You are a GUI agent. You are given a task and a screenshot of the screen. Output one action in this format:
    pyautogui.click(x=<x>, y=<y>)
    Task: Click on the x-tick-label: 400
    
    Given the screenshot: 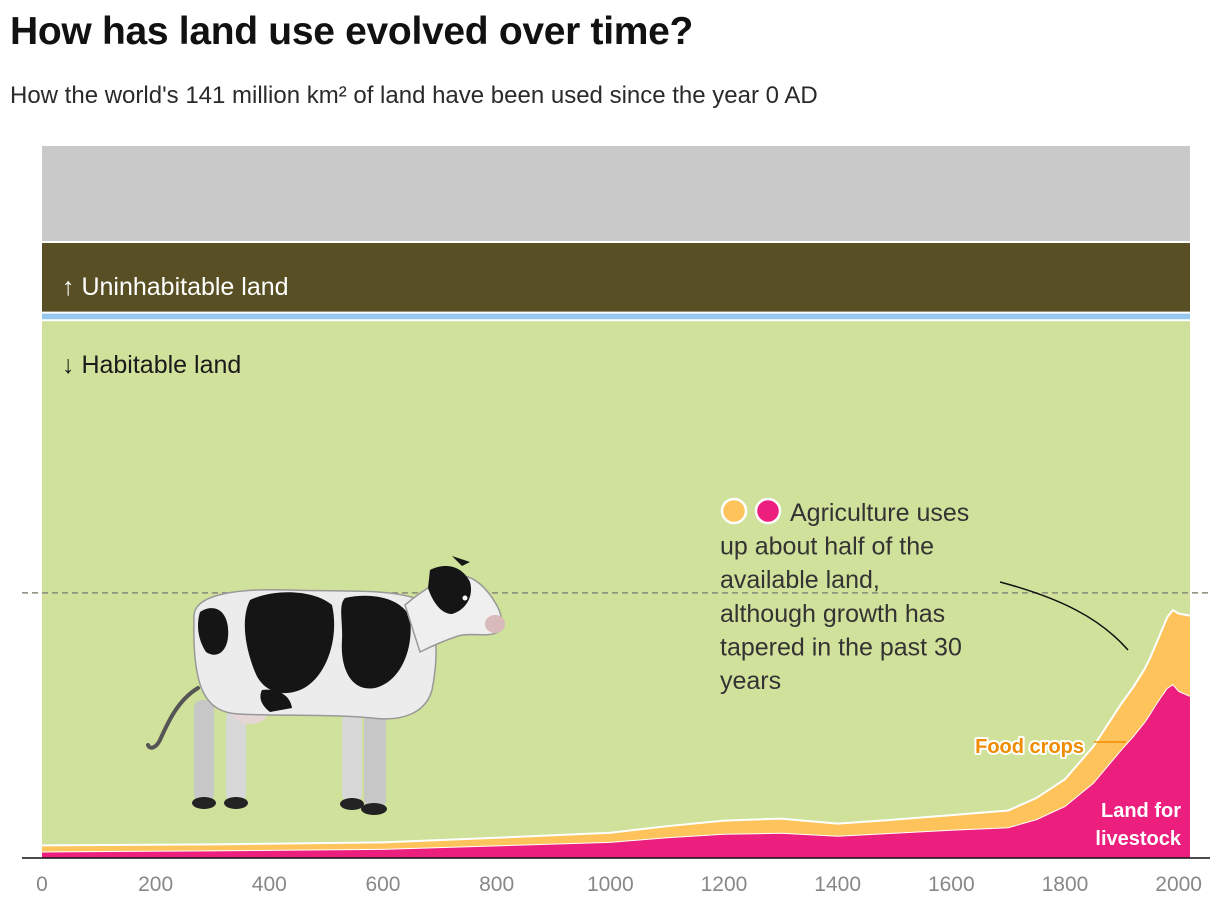 What is the action you would take?
    pyautogui.click(x=269, y=884)
    